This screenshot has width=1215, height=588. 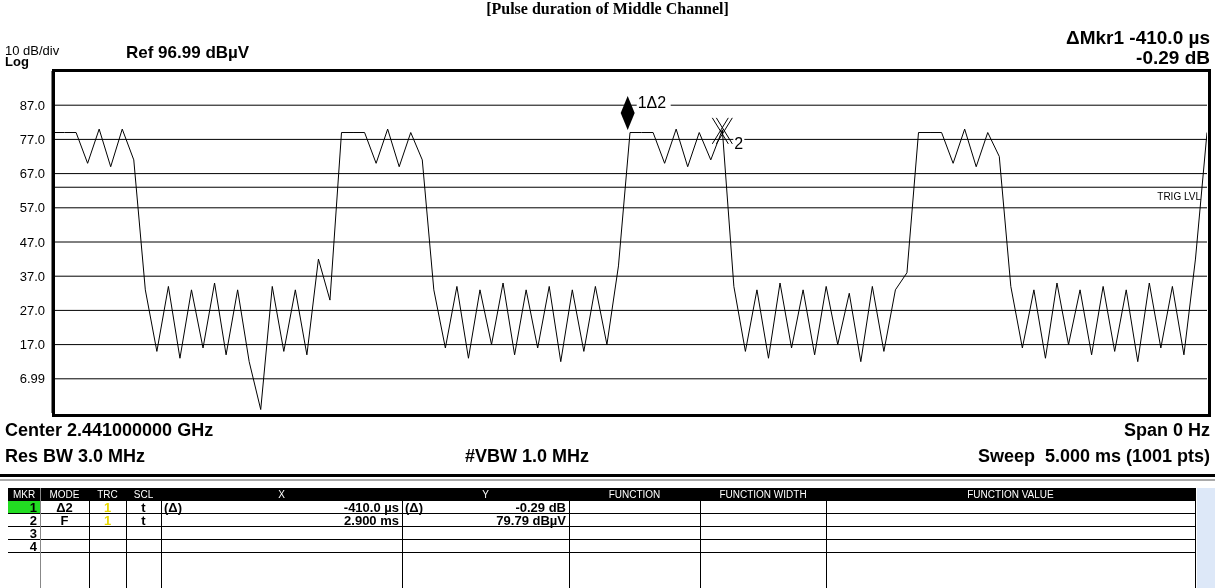 I want to click on text: 2, so click(x=32, y=520).